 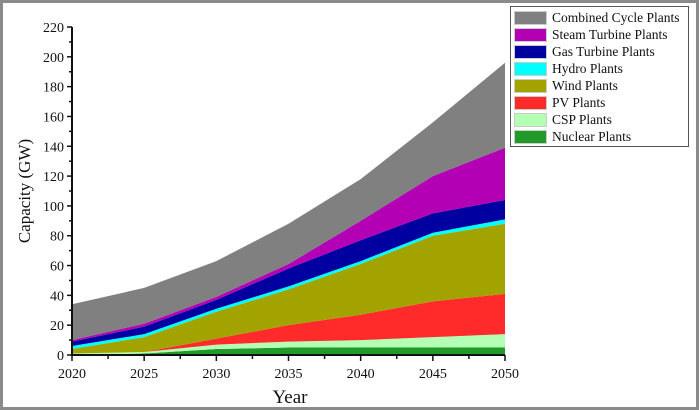 I want to click on y-tick-label: 80, so click(x=57, y=237).